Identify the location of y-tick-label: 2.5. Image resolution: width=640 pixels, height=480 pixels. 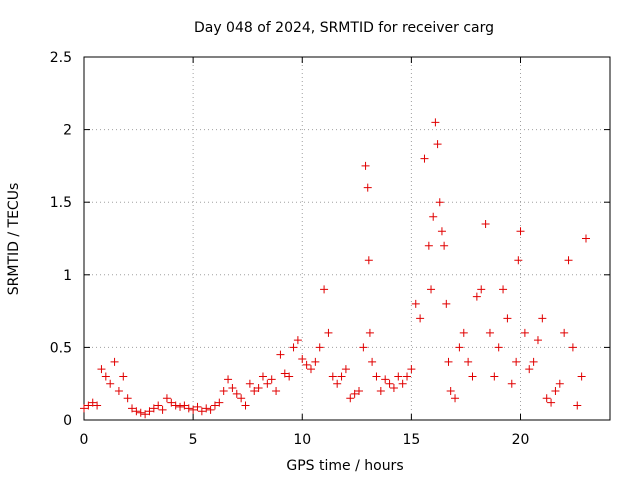
(61, 58).